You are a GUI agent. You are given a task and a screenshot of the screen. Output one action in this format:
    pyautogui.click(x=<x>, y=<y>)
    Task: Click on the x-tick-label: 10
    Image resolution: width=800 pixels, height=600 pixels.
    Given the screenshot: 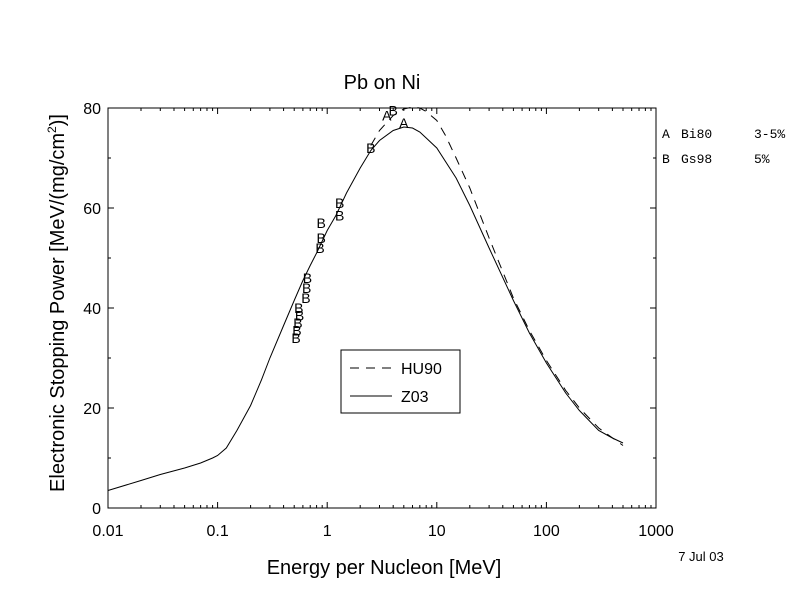 What is the action you would take?
    pyautogui.click(x=437, y=531)
    